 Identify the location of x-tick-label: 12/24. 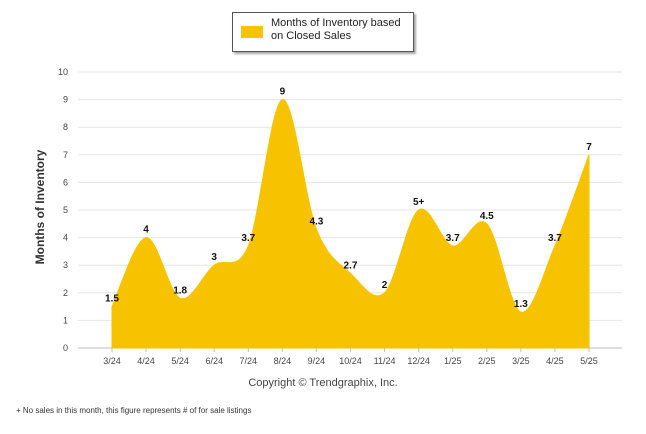
(418, 361).